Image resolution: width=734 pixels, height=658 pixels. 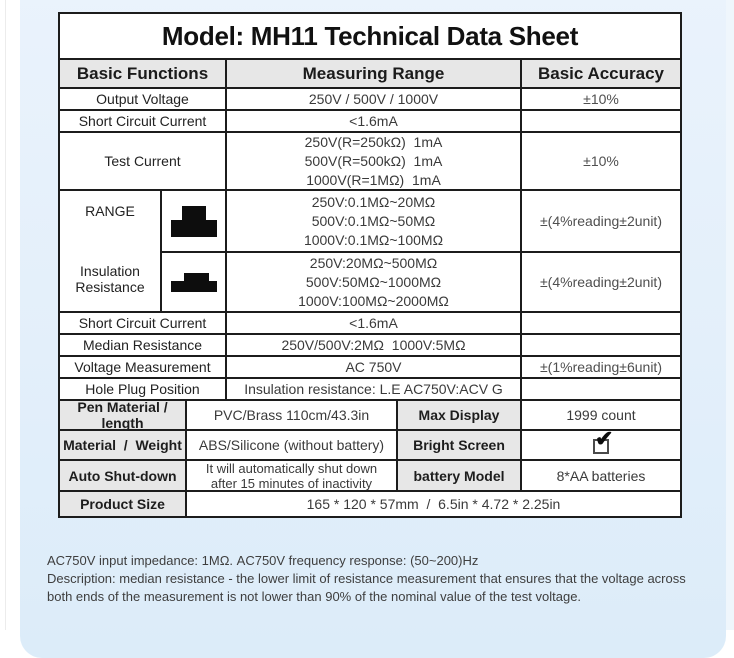 I want to click on insulation-high-line-1: 250V:20MΩ~500MΩ, so click(x=373, y=262).